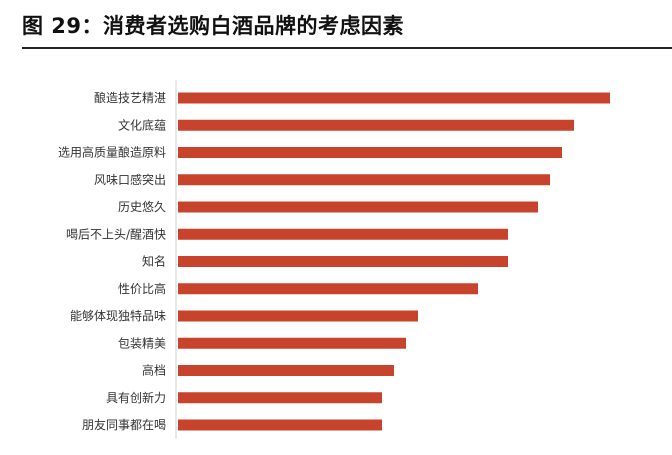 The height and width of the screenshot is (455, 672). Describe the element at coordinates (154, 261) in the screenshot. I see `category-label-6: 知名` at that location.